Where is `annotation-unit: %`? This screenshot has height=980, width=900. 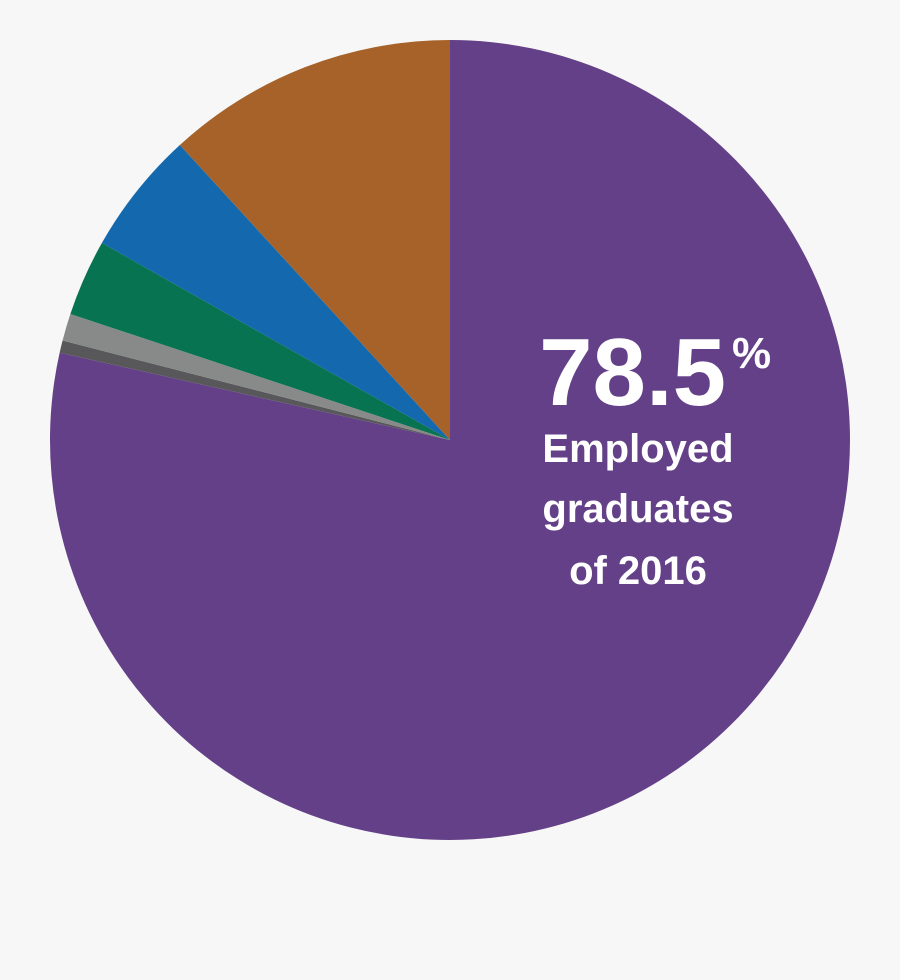 annotation-unit: % is located at coordinates (751, 353).